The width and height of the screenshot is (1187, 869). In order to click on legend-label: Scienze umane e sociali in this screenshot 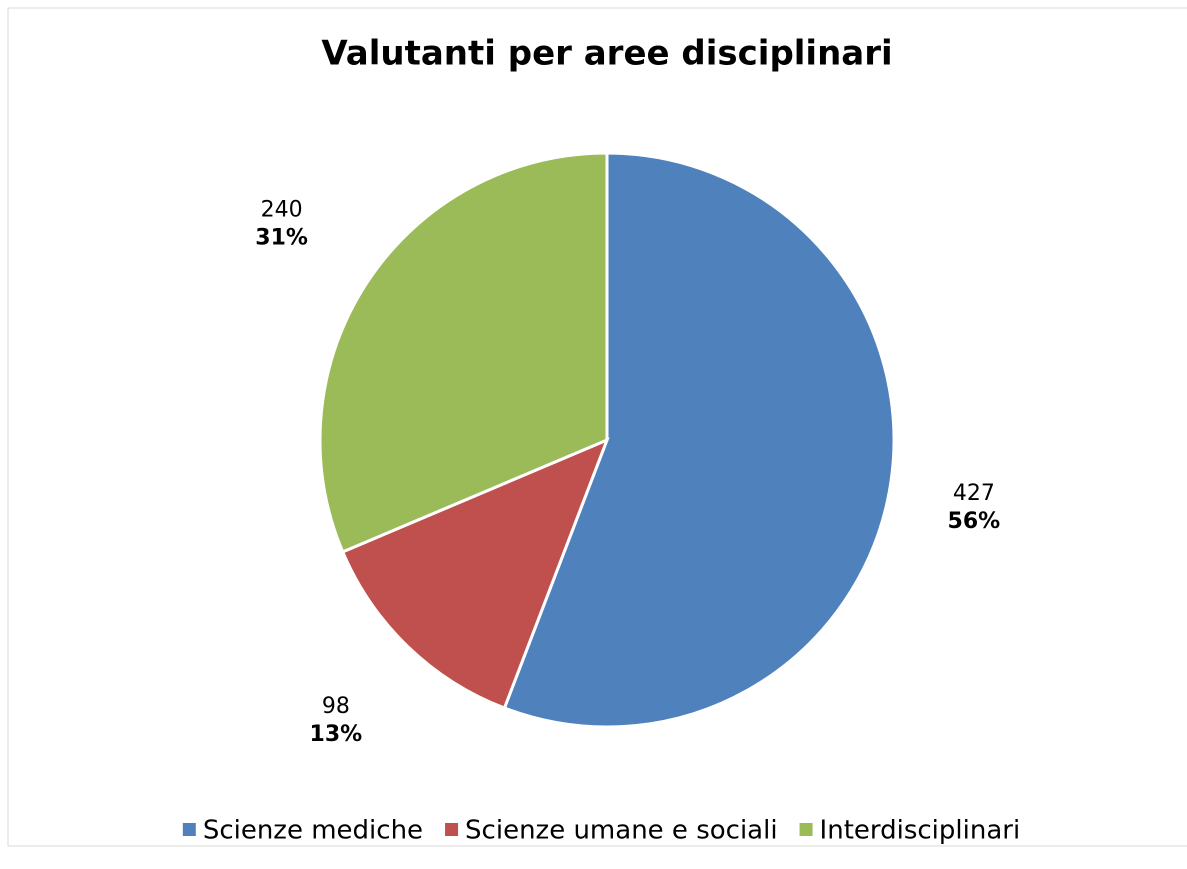, I will do `click(621, 831)`.